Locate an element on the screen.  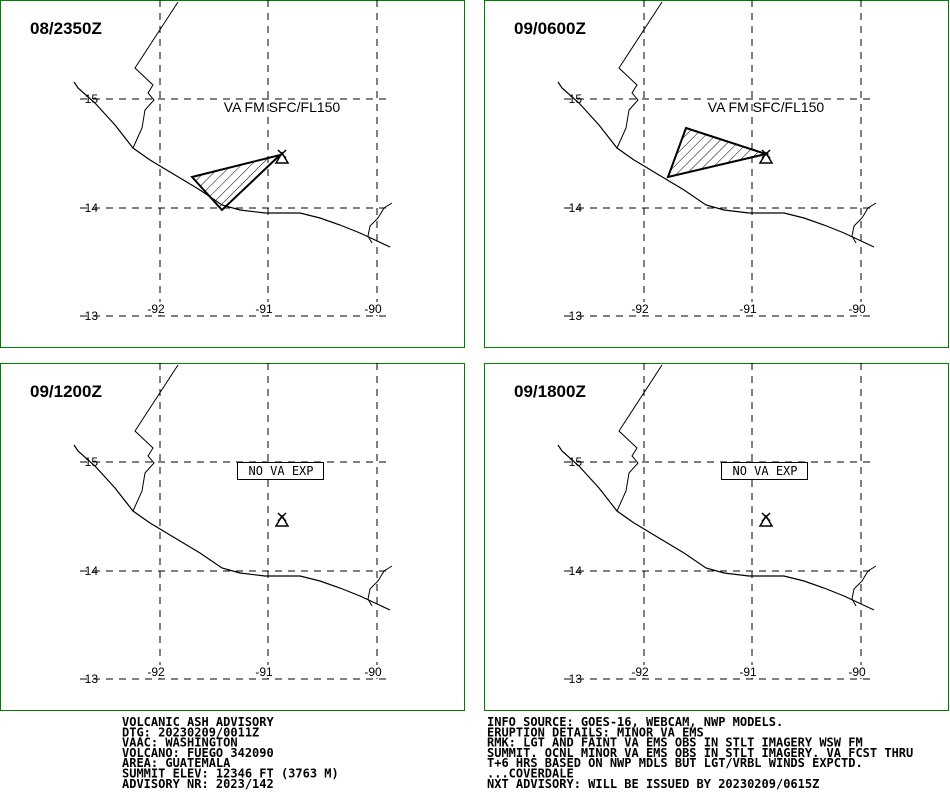
advisory-line: VOLCANIC ASH ADVISORY is located at coordinates (198, 722).